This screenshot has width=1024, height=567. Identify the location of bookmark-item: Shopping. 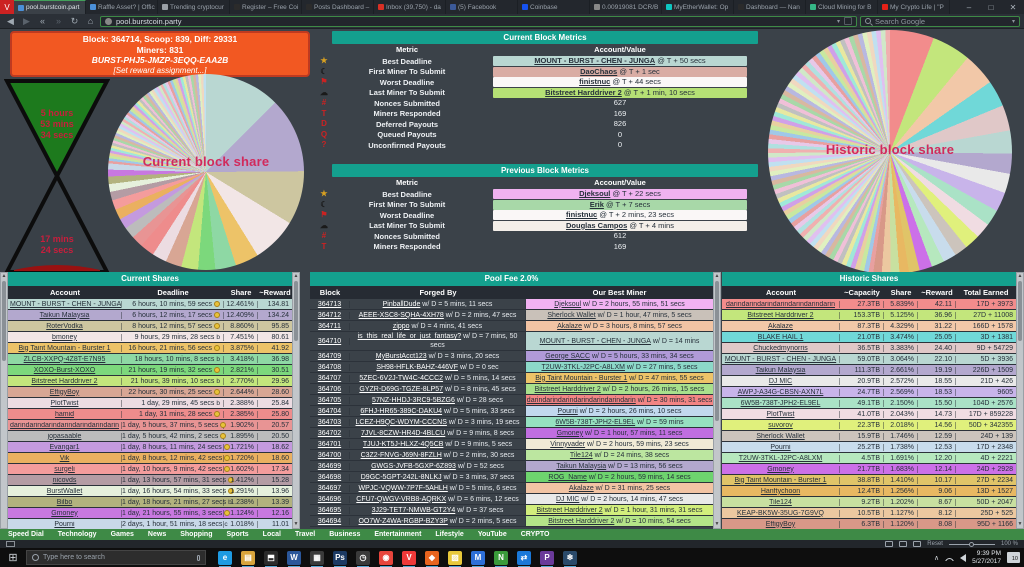
(196, 534).